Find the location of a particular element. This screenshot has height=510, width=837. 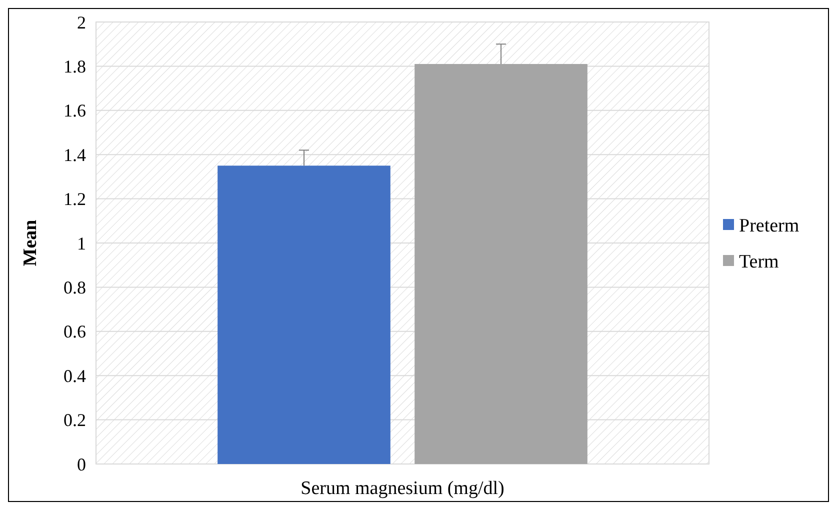

y-tick-label: 0.6 is located at coordinates (75, 332).